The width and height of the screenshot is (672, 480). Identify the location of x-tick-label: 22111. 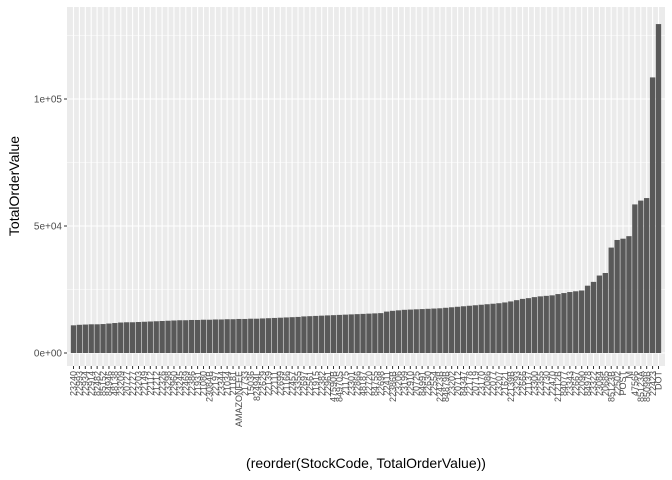
(275, 383).